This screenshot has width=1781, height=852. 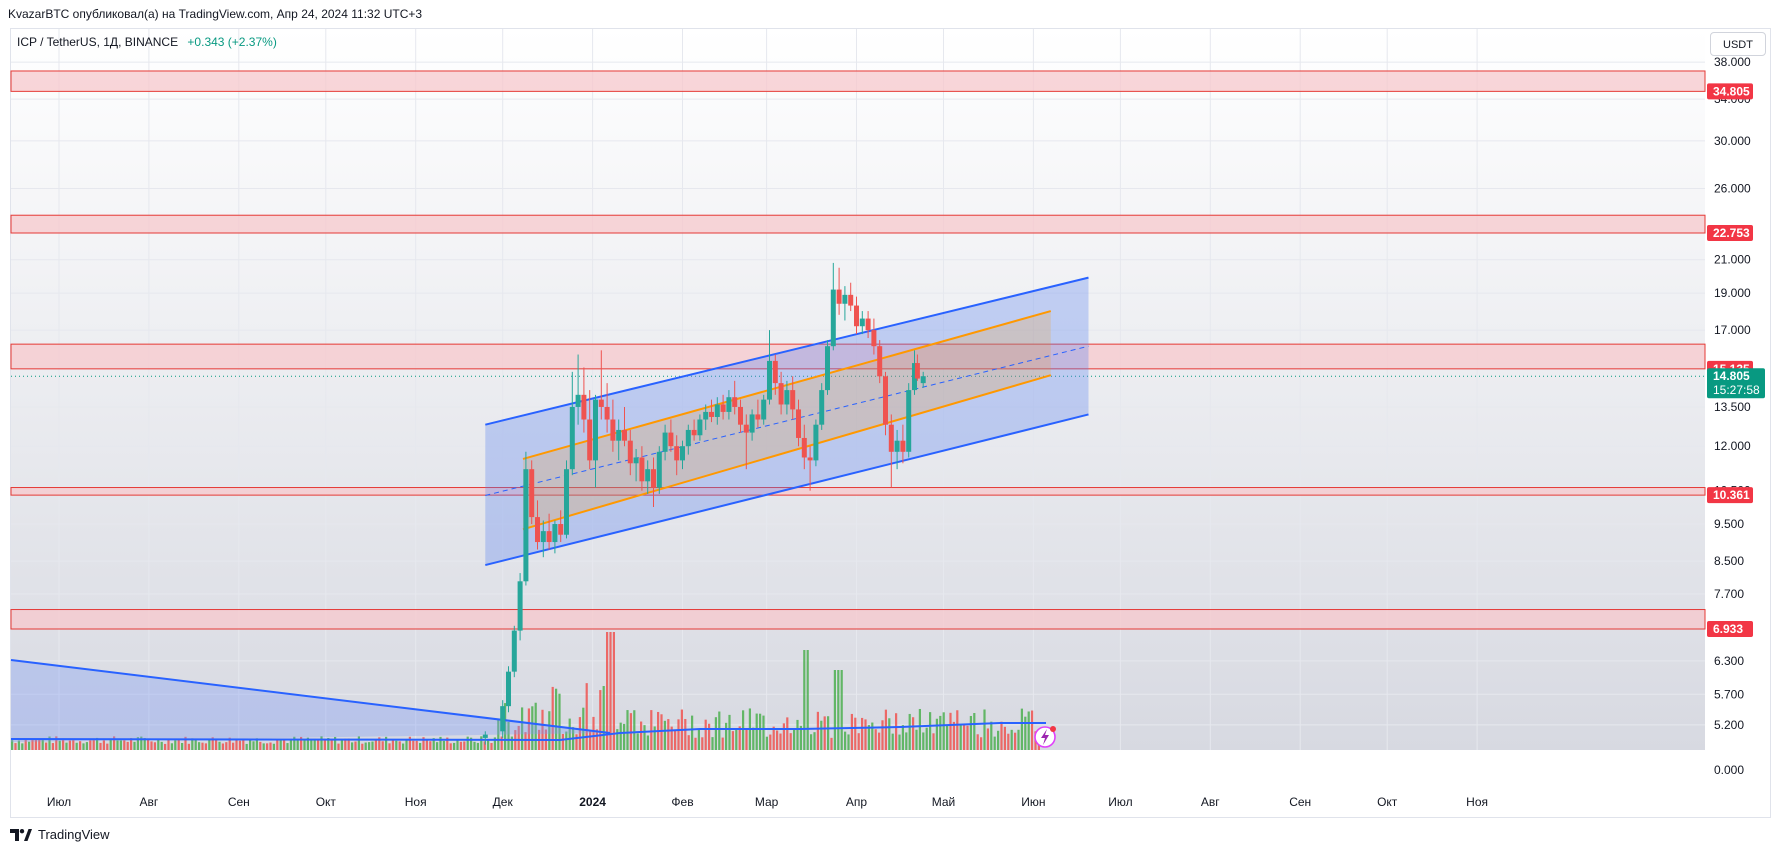 I want to click on time-tick-label: Апр, so click(x=857, y=802).